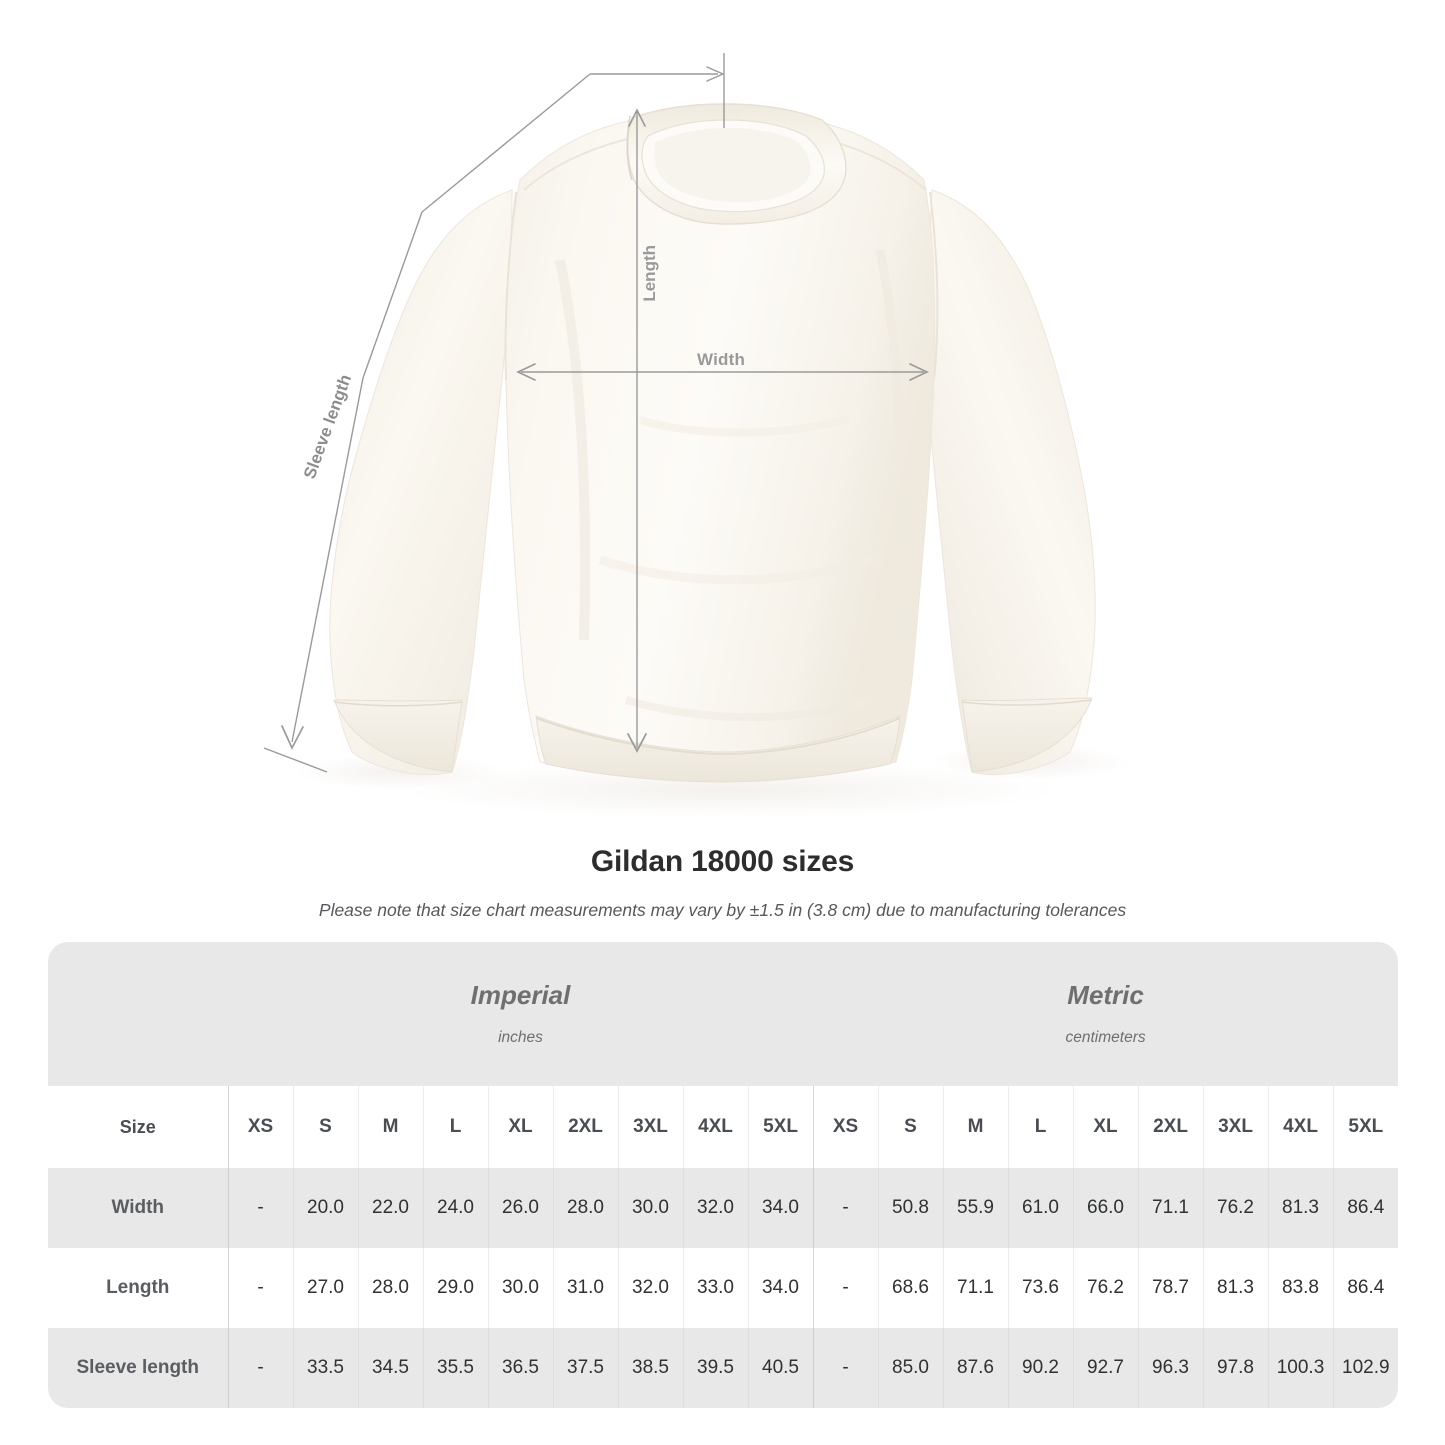 The width and height of the screenshot is (1445, 1445). Describe the element at coordinates (1040, 1288) in the screenshot. I see `cell-length-metric-l: 73.6` at that location.